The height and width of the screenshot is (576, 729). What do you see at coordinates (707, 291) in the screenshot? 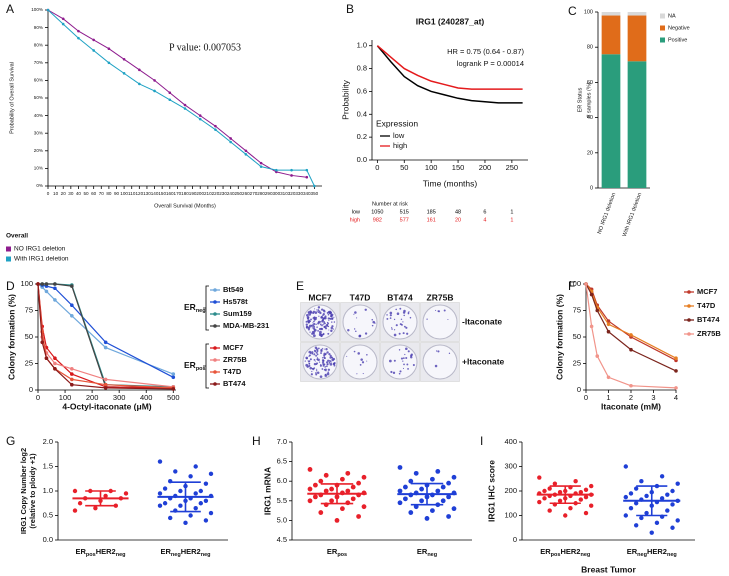
I see `legend-label: MCF7` at bounding box center [707, 291].